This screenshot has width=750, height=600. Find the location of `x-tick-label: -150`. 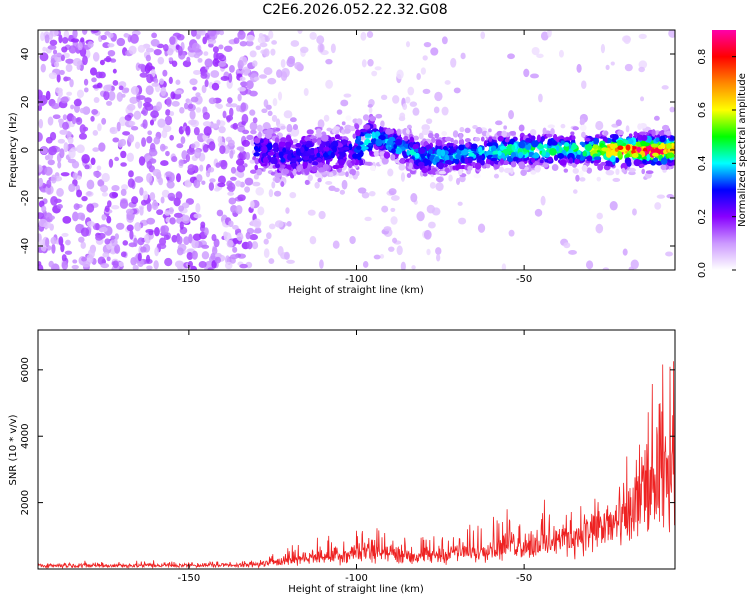

x-tick-label: -150 is located at coordinates (189, 279).